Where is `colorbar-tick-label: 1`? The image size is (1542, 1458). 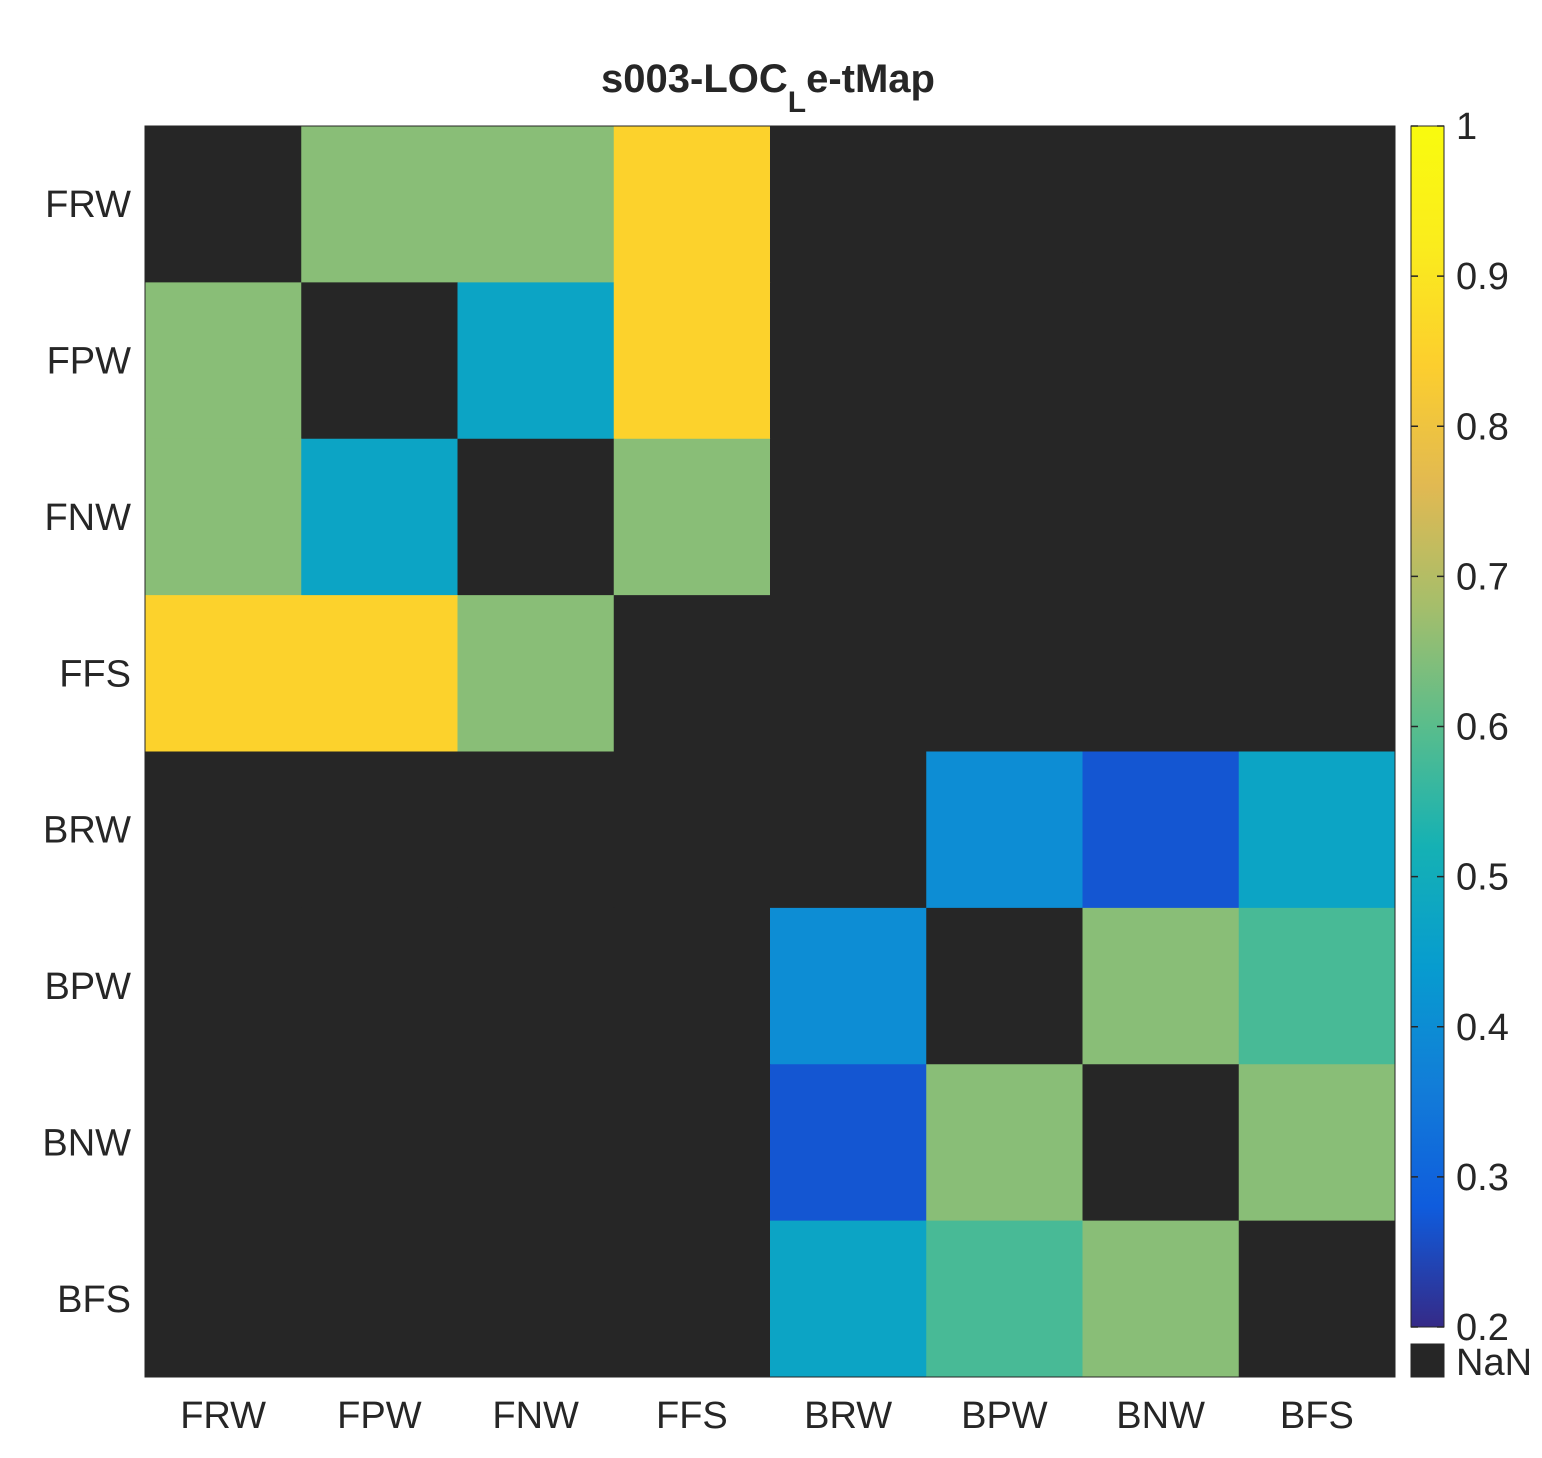
colorbar-tick-label: 1 is located at coordinates (1466, 127).